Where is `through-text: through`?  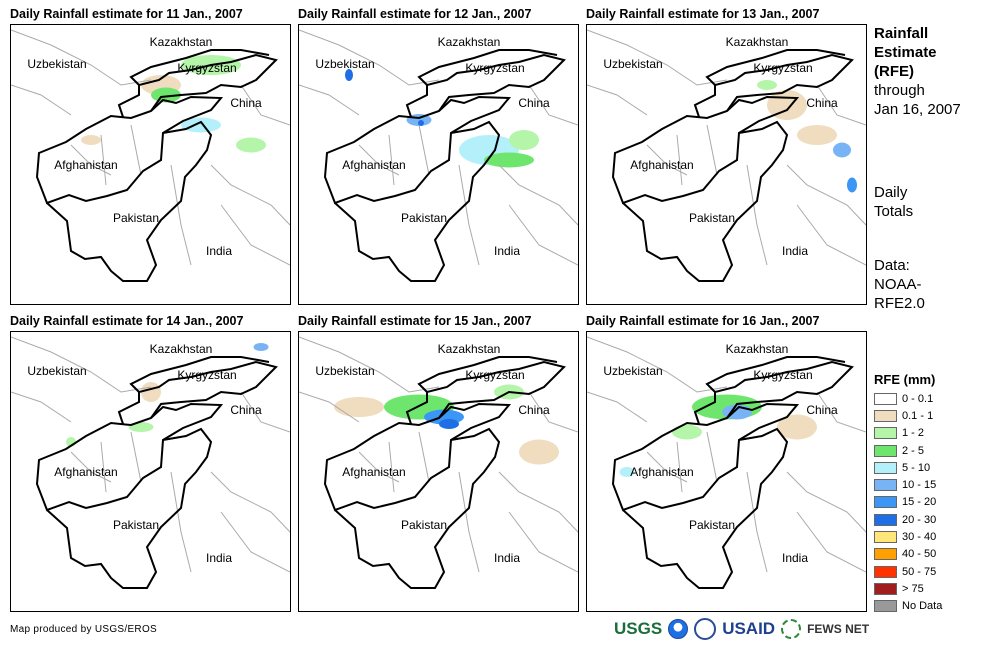 through-text: through is located at coordinates (899, 90).